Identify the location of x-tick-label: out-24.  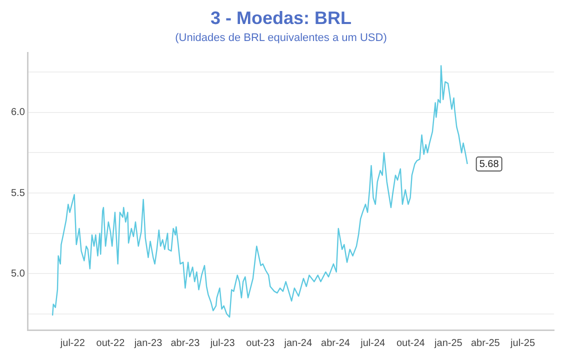
(411, 343).